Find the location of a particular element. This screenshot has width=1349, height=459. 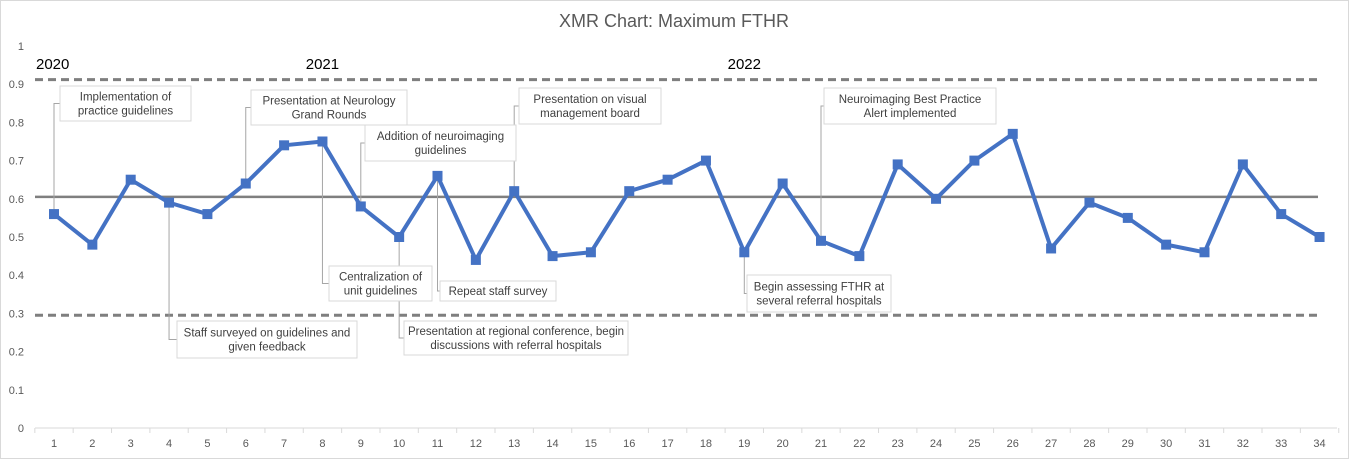

y-tick-label: 0.6 is located at coordinates (16, 200).